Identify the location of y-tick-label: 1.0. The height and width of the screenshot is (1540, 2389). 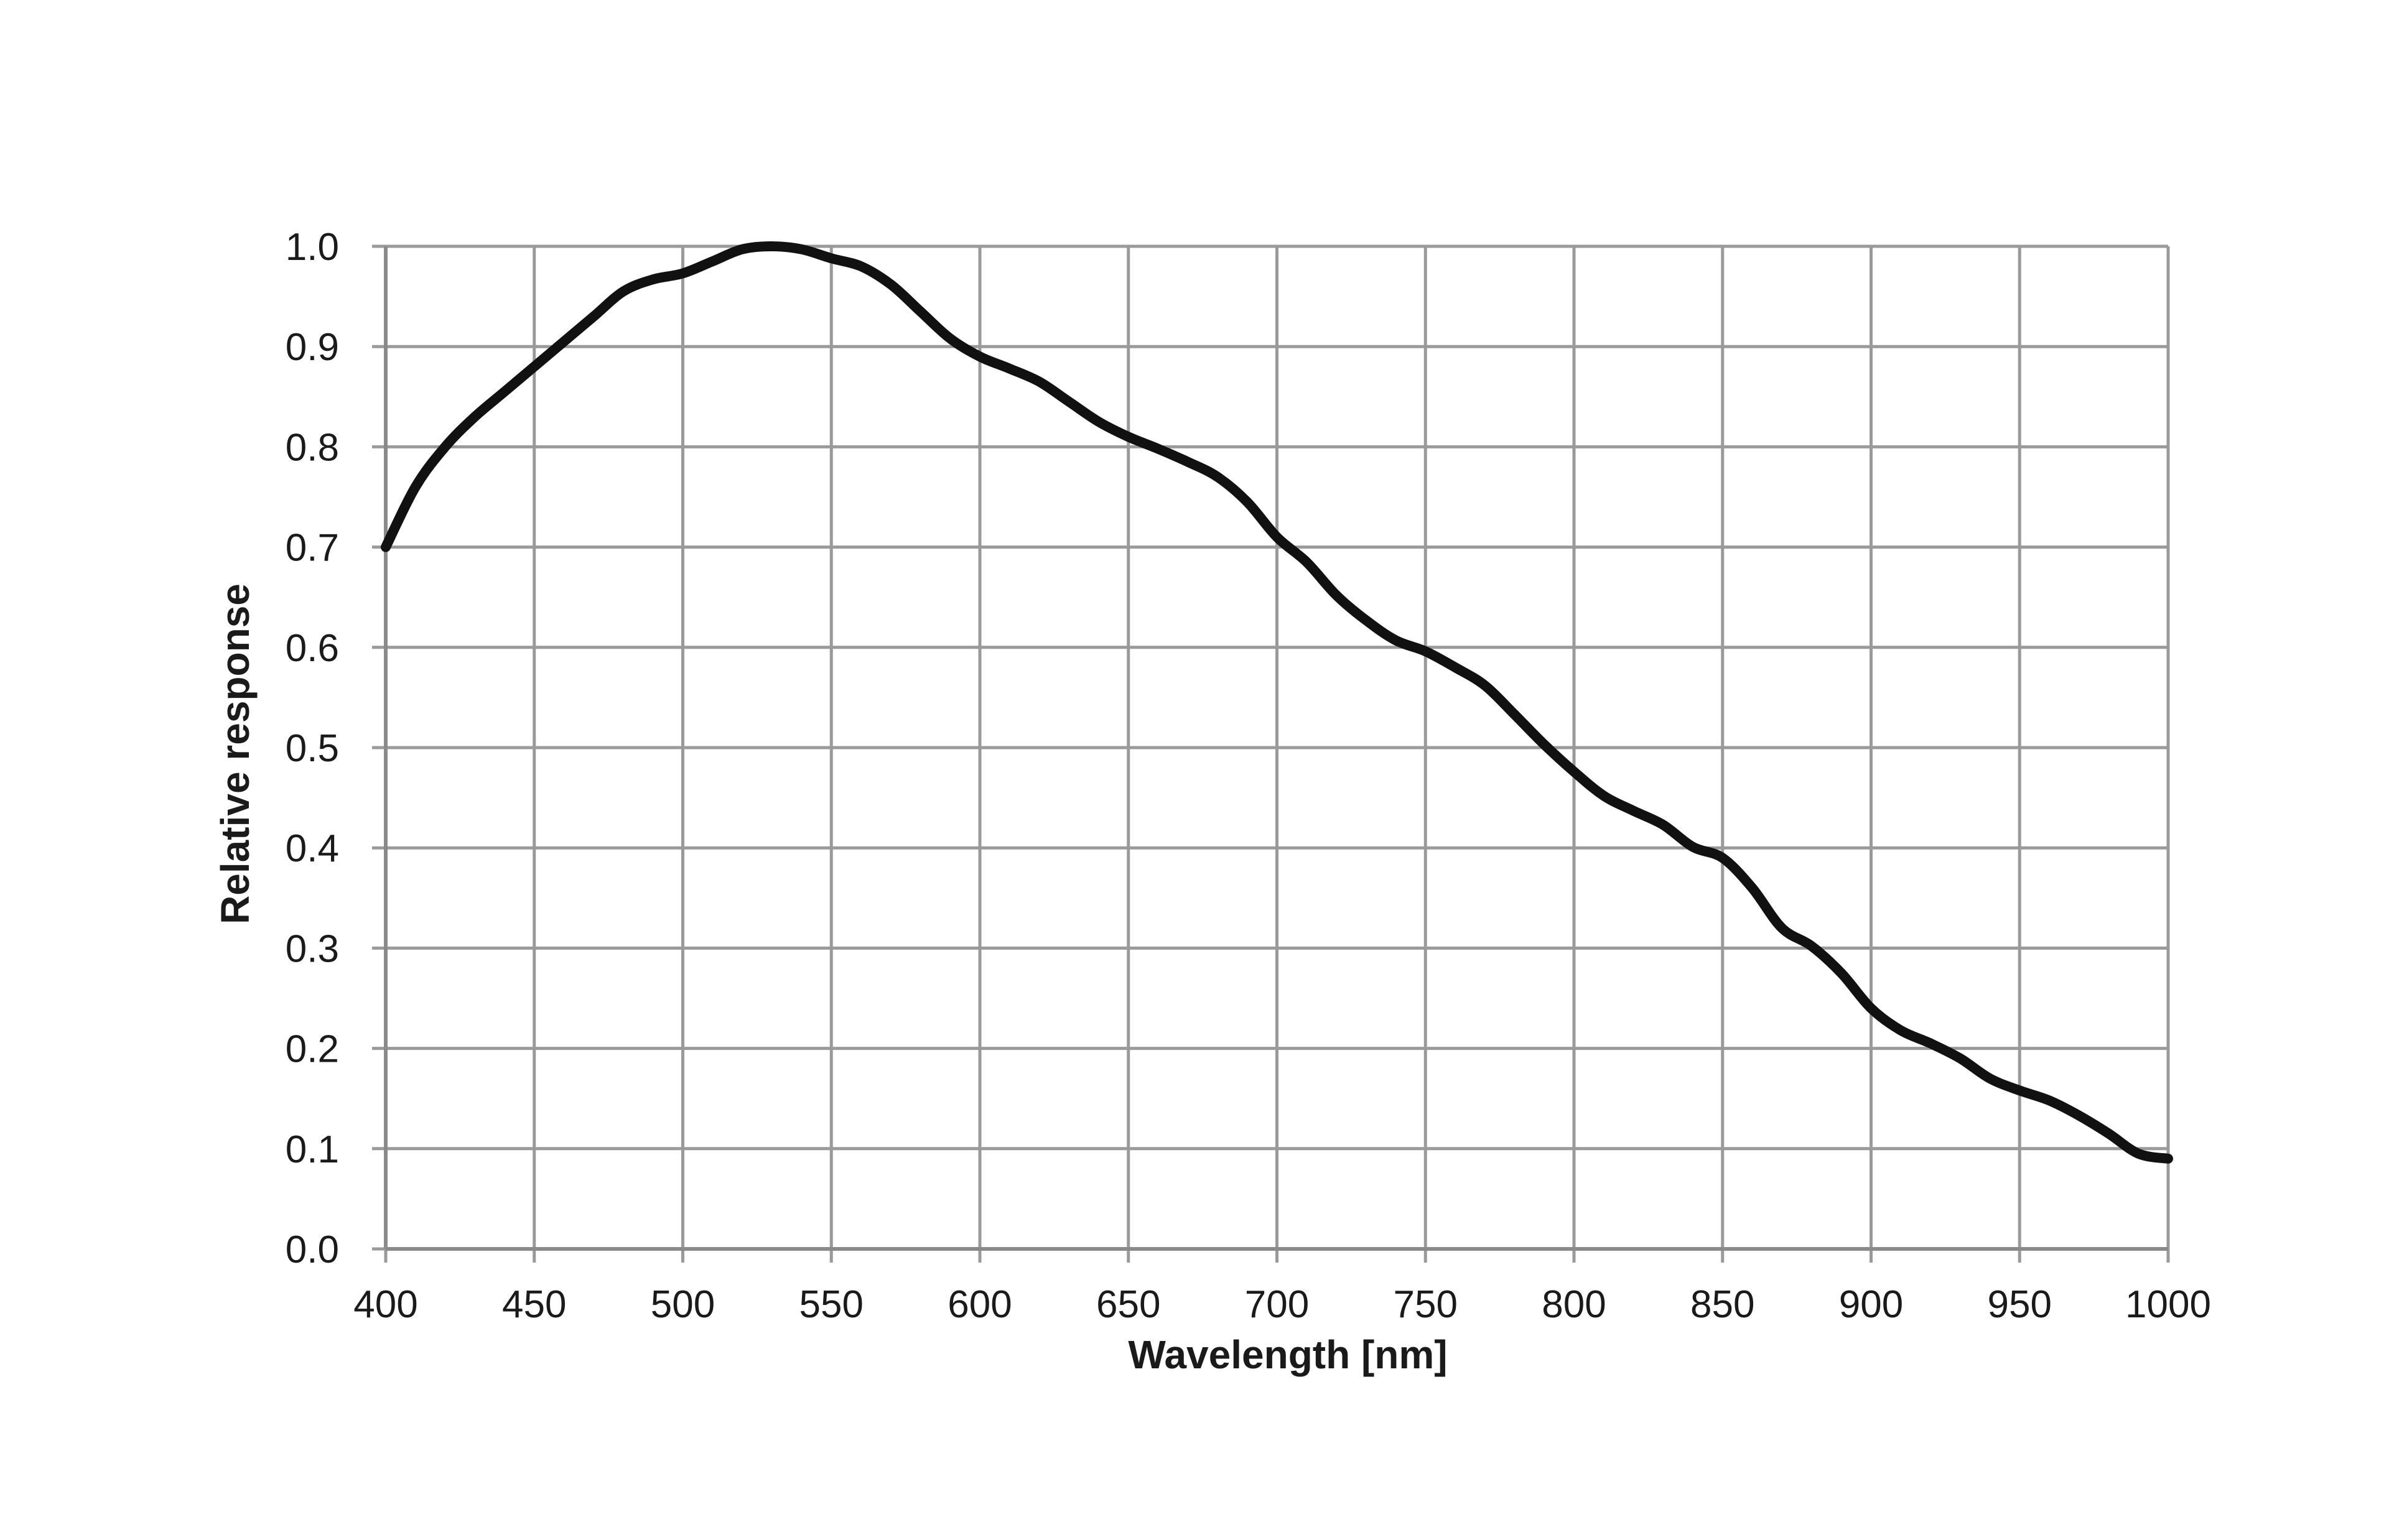
(313, 248).